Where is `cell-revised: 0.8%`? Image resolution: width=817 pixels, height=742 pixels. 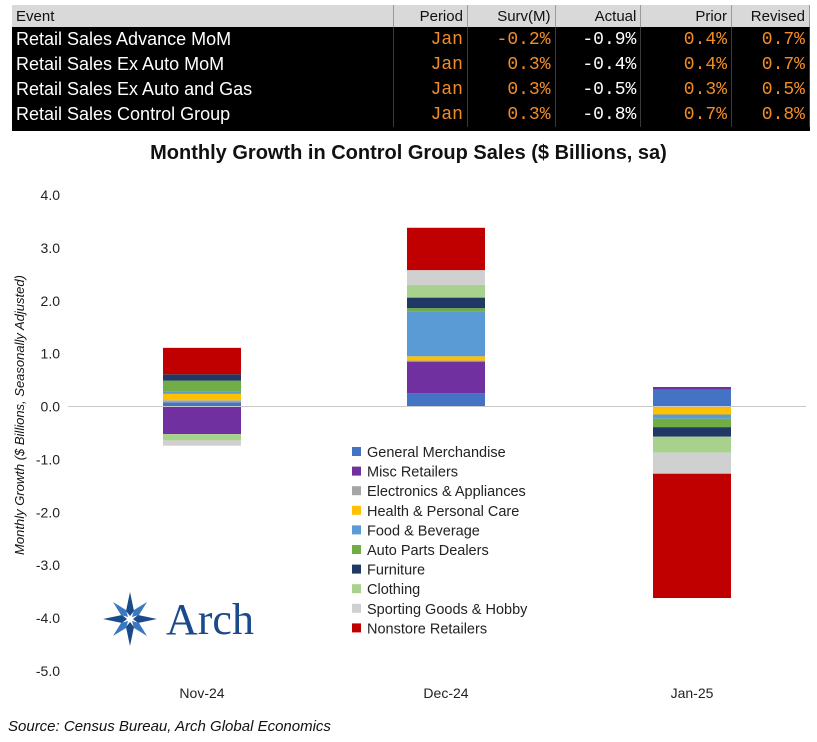 cell-revised: 0.8% is located at coordinates (770, 114).